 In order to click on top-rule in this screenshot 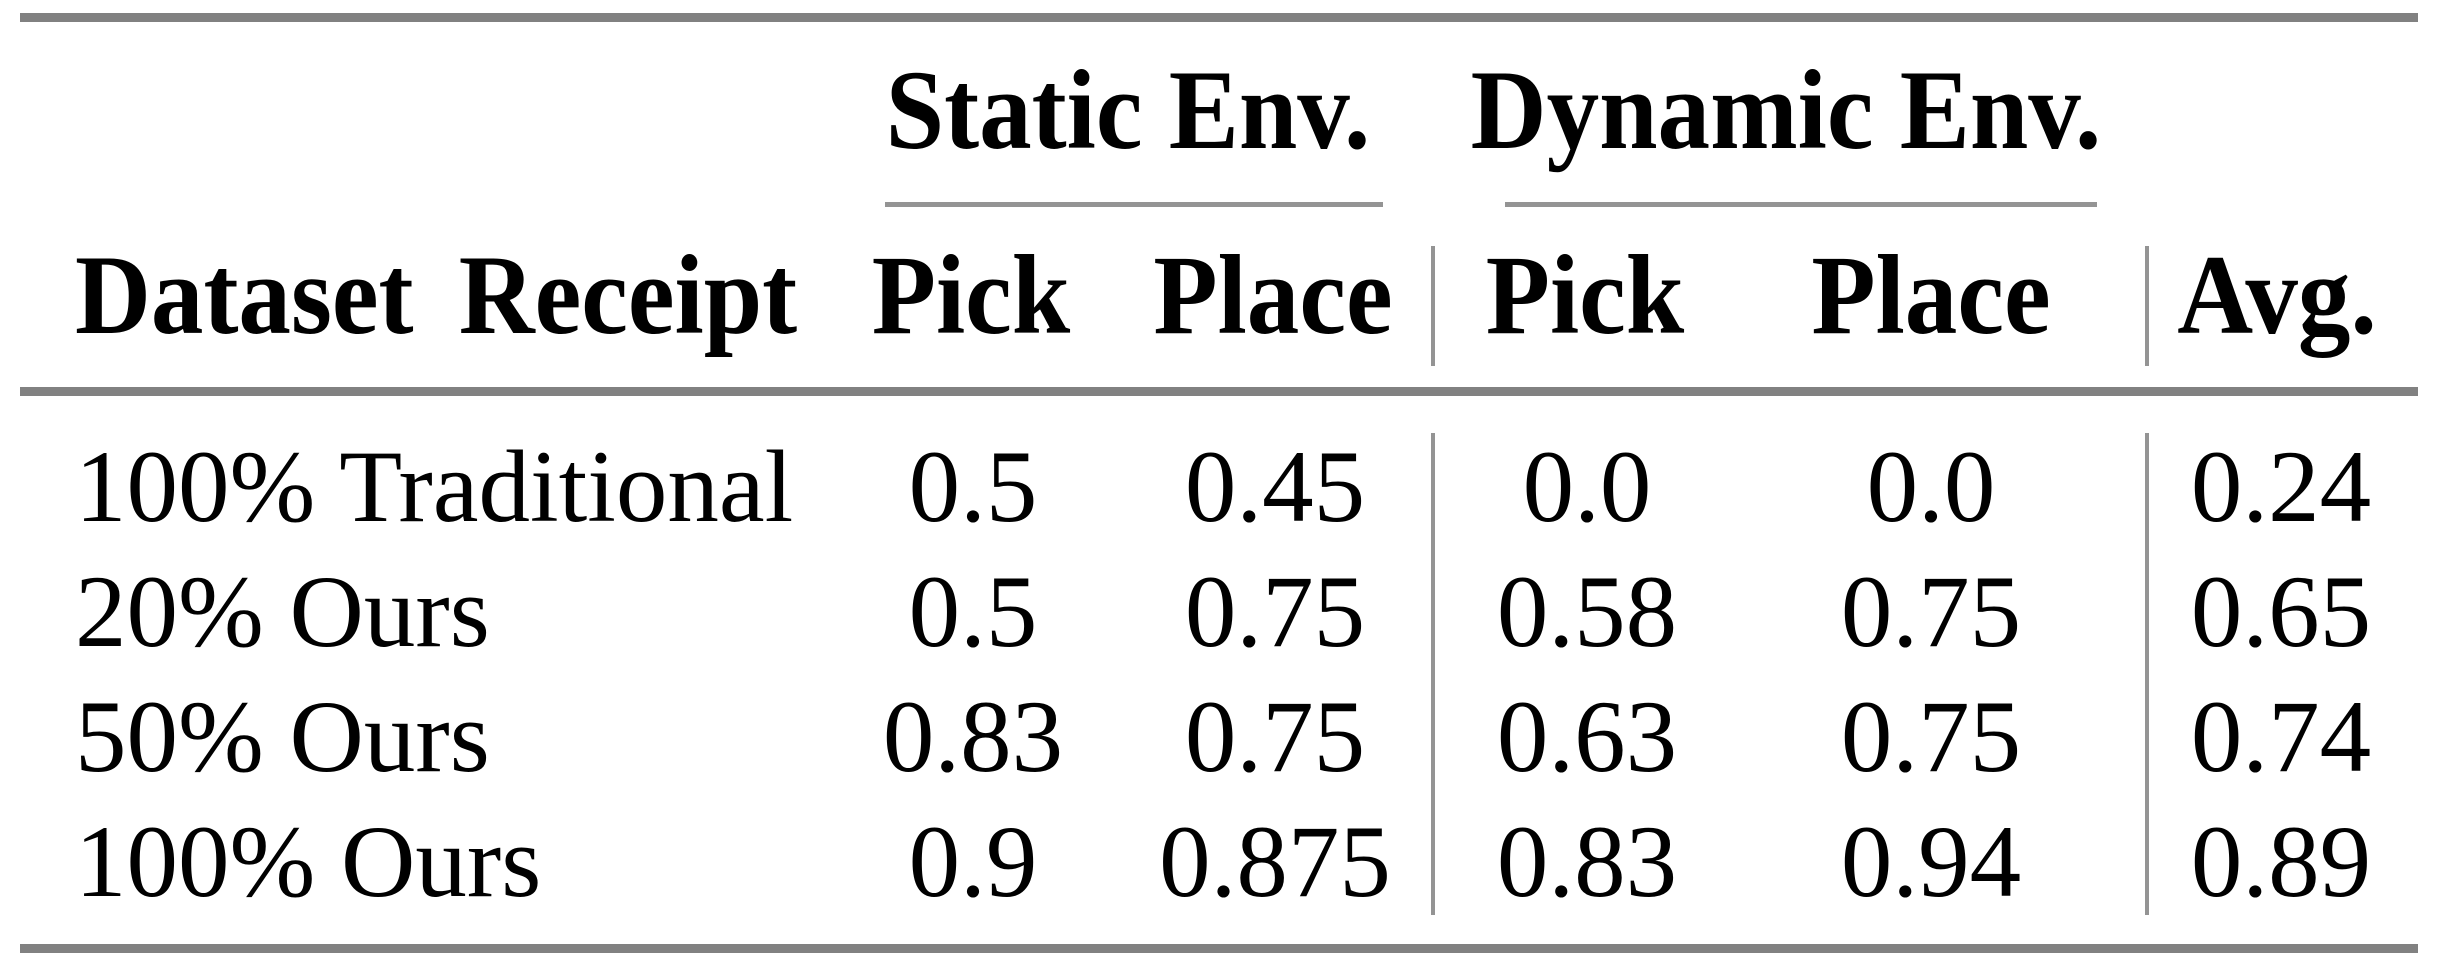, I will do `click(1219, 17)`.